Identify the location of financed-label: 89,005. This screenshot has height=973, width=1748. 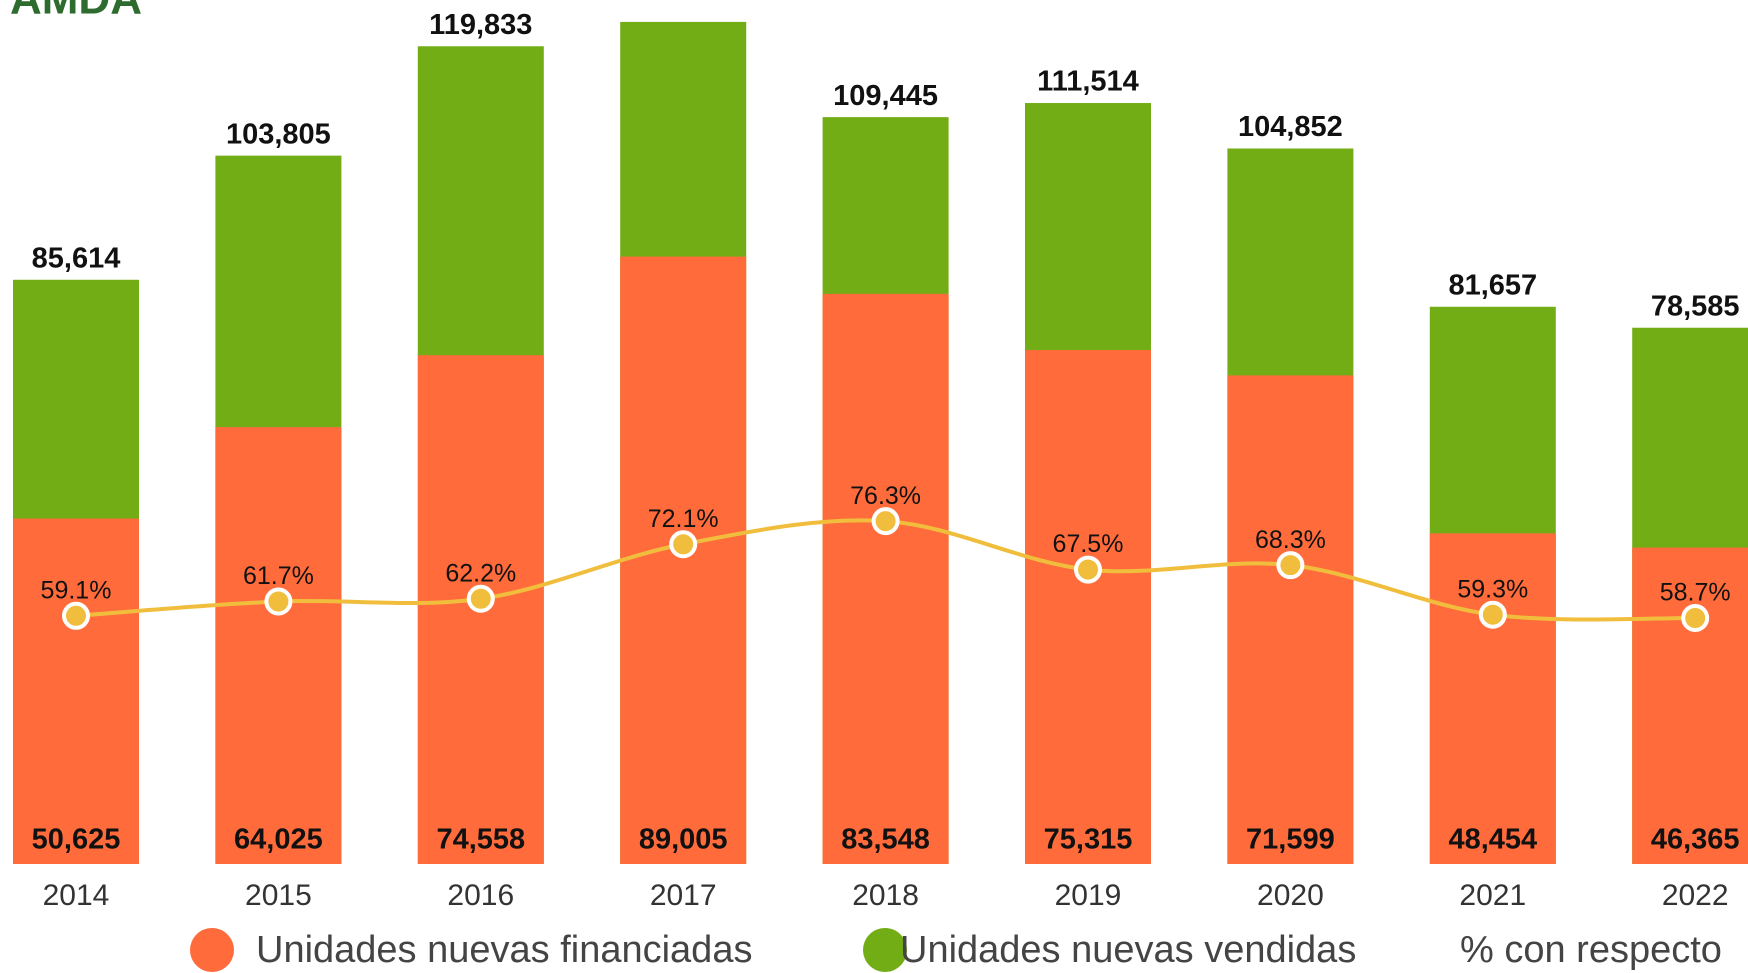
(683, 840).